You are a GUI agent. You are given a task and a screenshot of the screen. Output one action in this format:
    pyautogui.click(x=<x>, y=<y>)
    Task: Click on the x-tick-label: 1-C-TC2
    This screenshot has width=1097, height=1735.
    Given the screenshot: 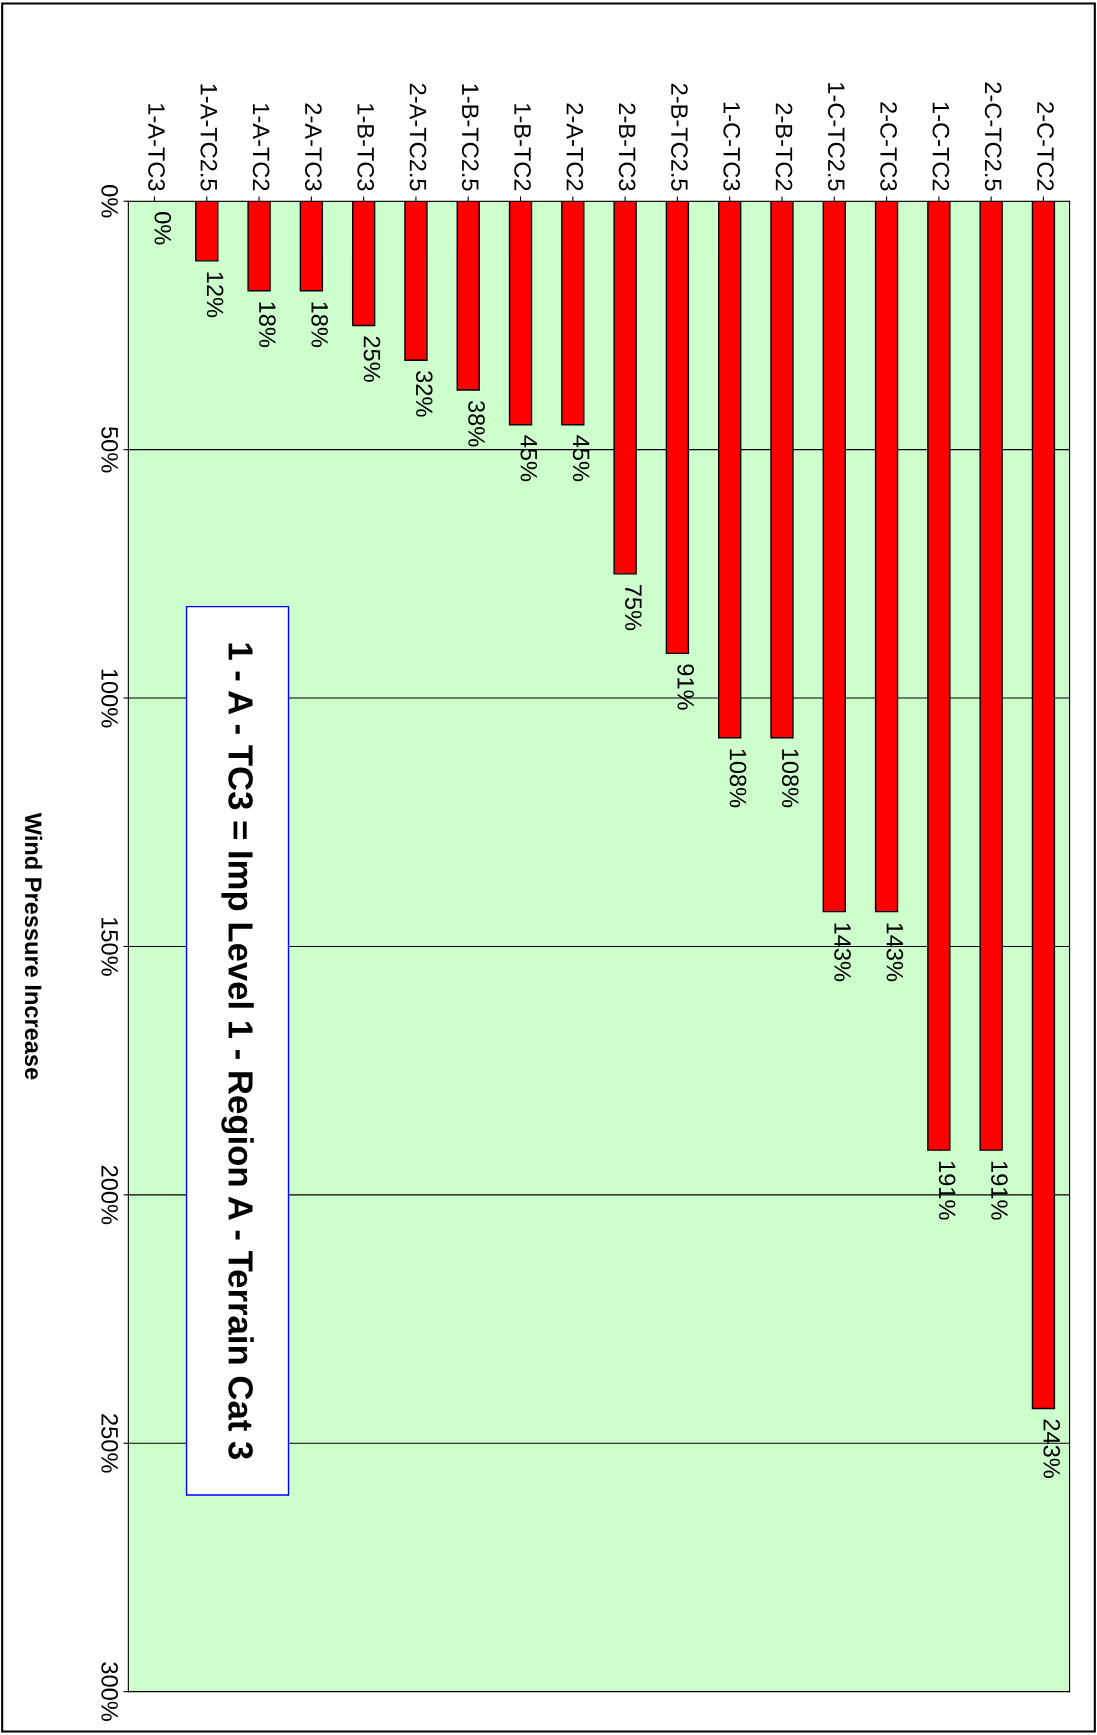 What is the action you would take?
    pyautogui.click(x=941, y=146)
    